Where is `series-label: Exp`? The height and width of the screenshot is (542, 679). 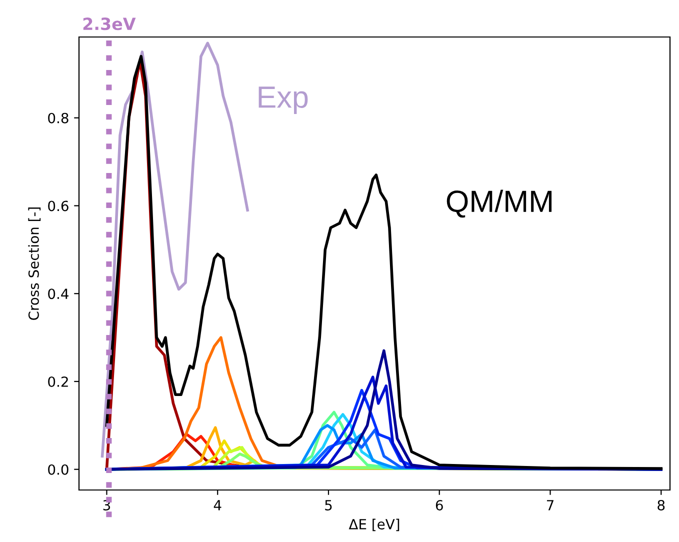 series-label: Exp is located at coordinates (283, 100).